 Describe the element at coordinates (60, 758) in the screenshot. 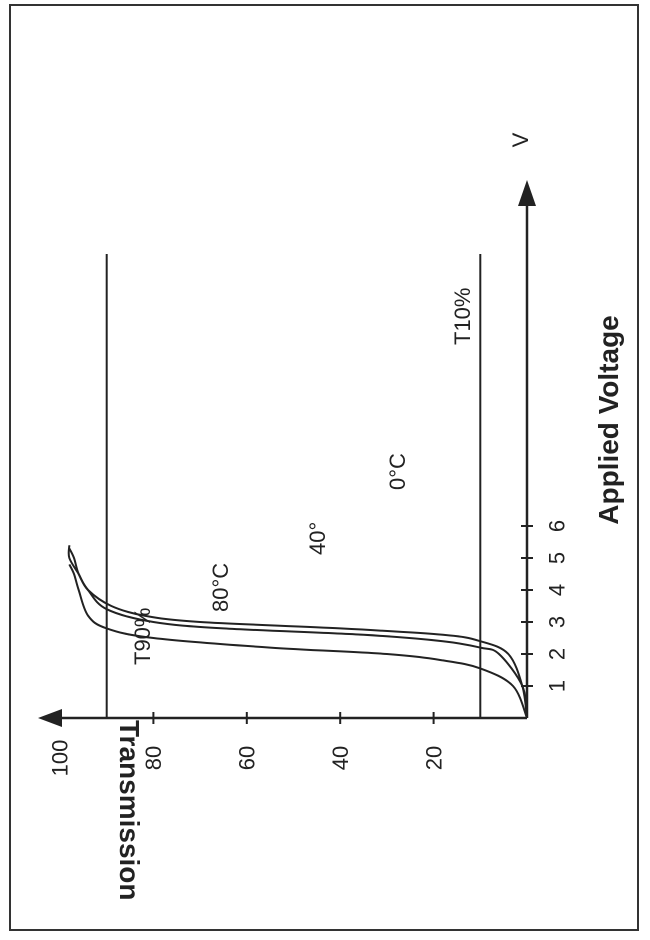

I see `transmission-tick-label: 100` at that location.